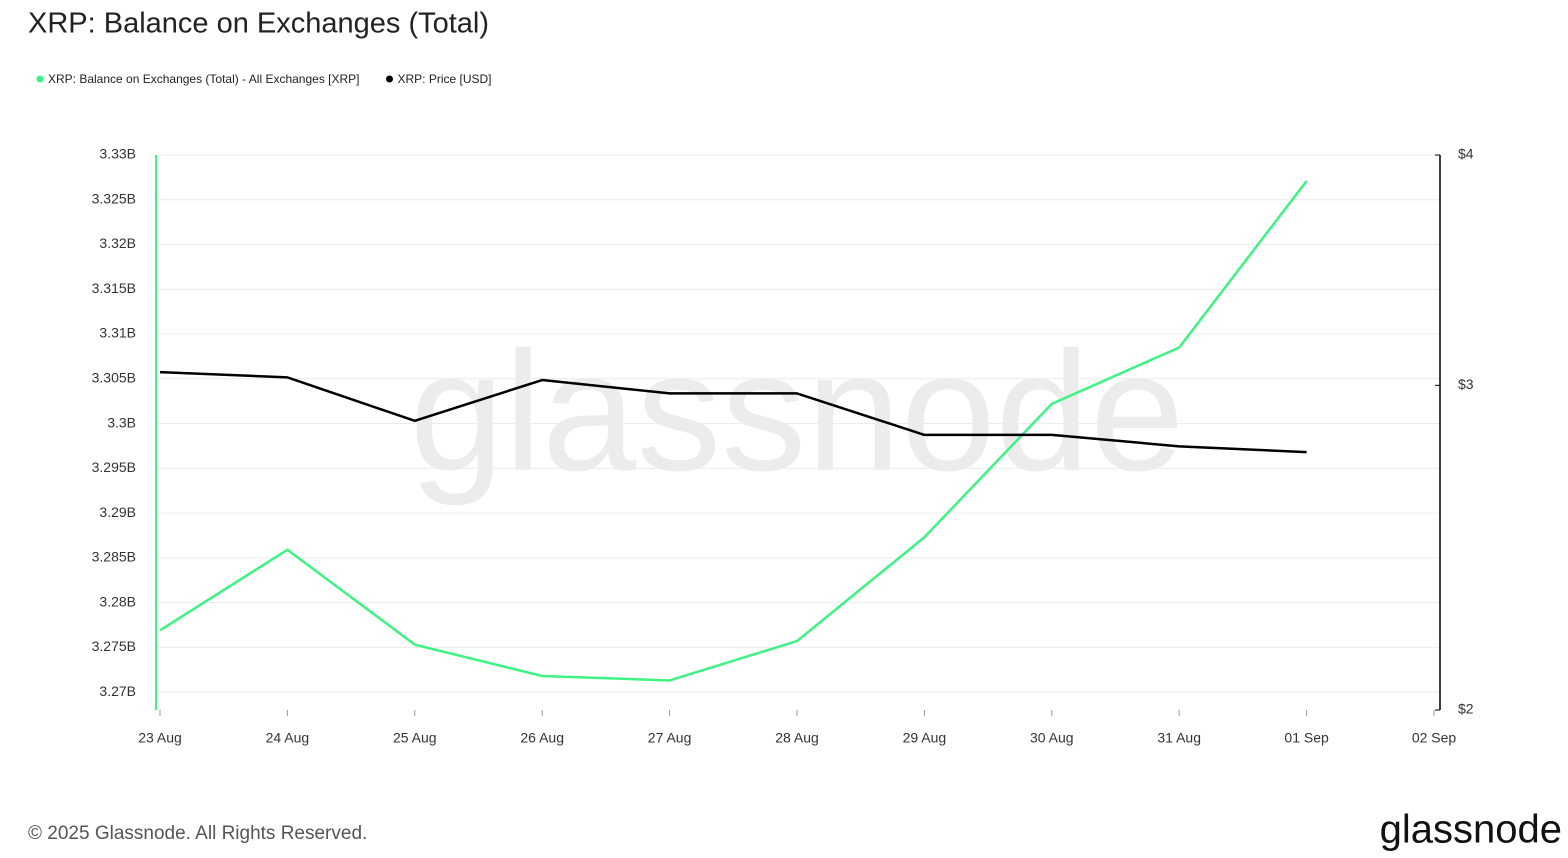 This screenshot has height=858, width=1568. What do you see at coordinates (670, 738) in the screenshot?
I see `x-tick-label: 27 Aug` at bounding box center [670, 738].